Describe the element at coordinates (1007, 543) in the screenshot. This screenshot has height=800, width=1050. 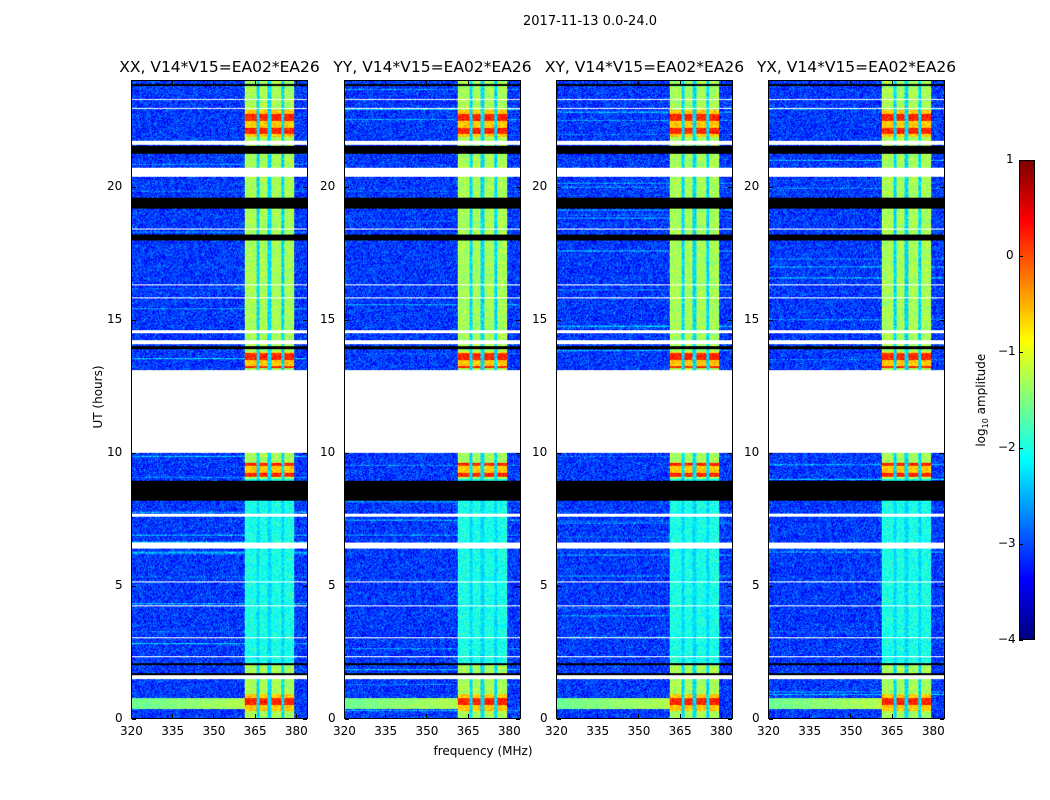
I see `colorbar-tick-label: −3` at that location.